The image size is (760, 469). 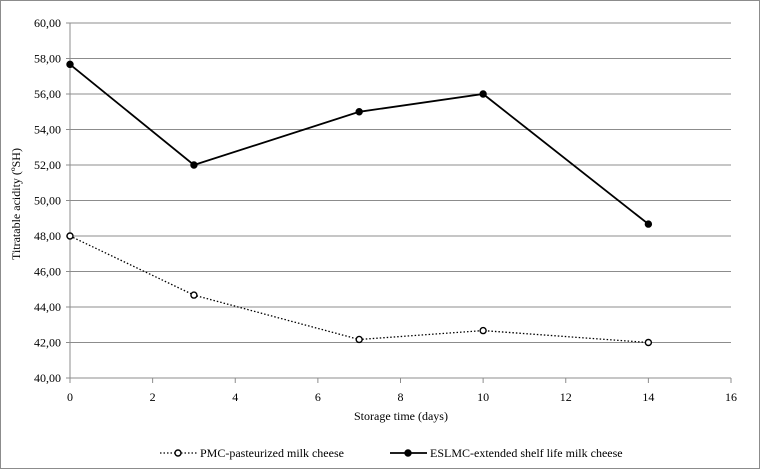 What do you see at coordinates (47, 272) in the screenshot?
I see `y-tick-label: 46,00` at bounding box center [47, 272].